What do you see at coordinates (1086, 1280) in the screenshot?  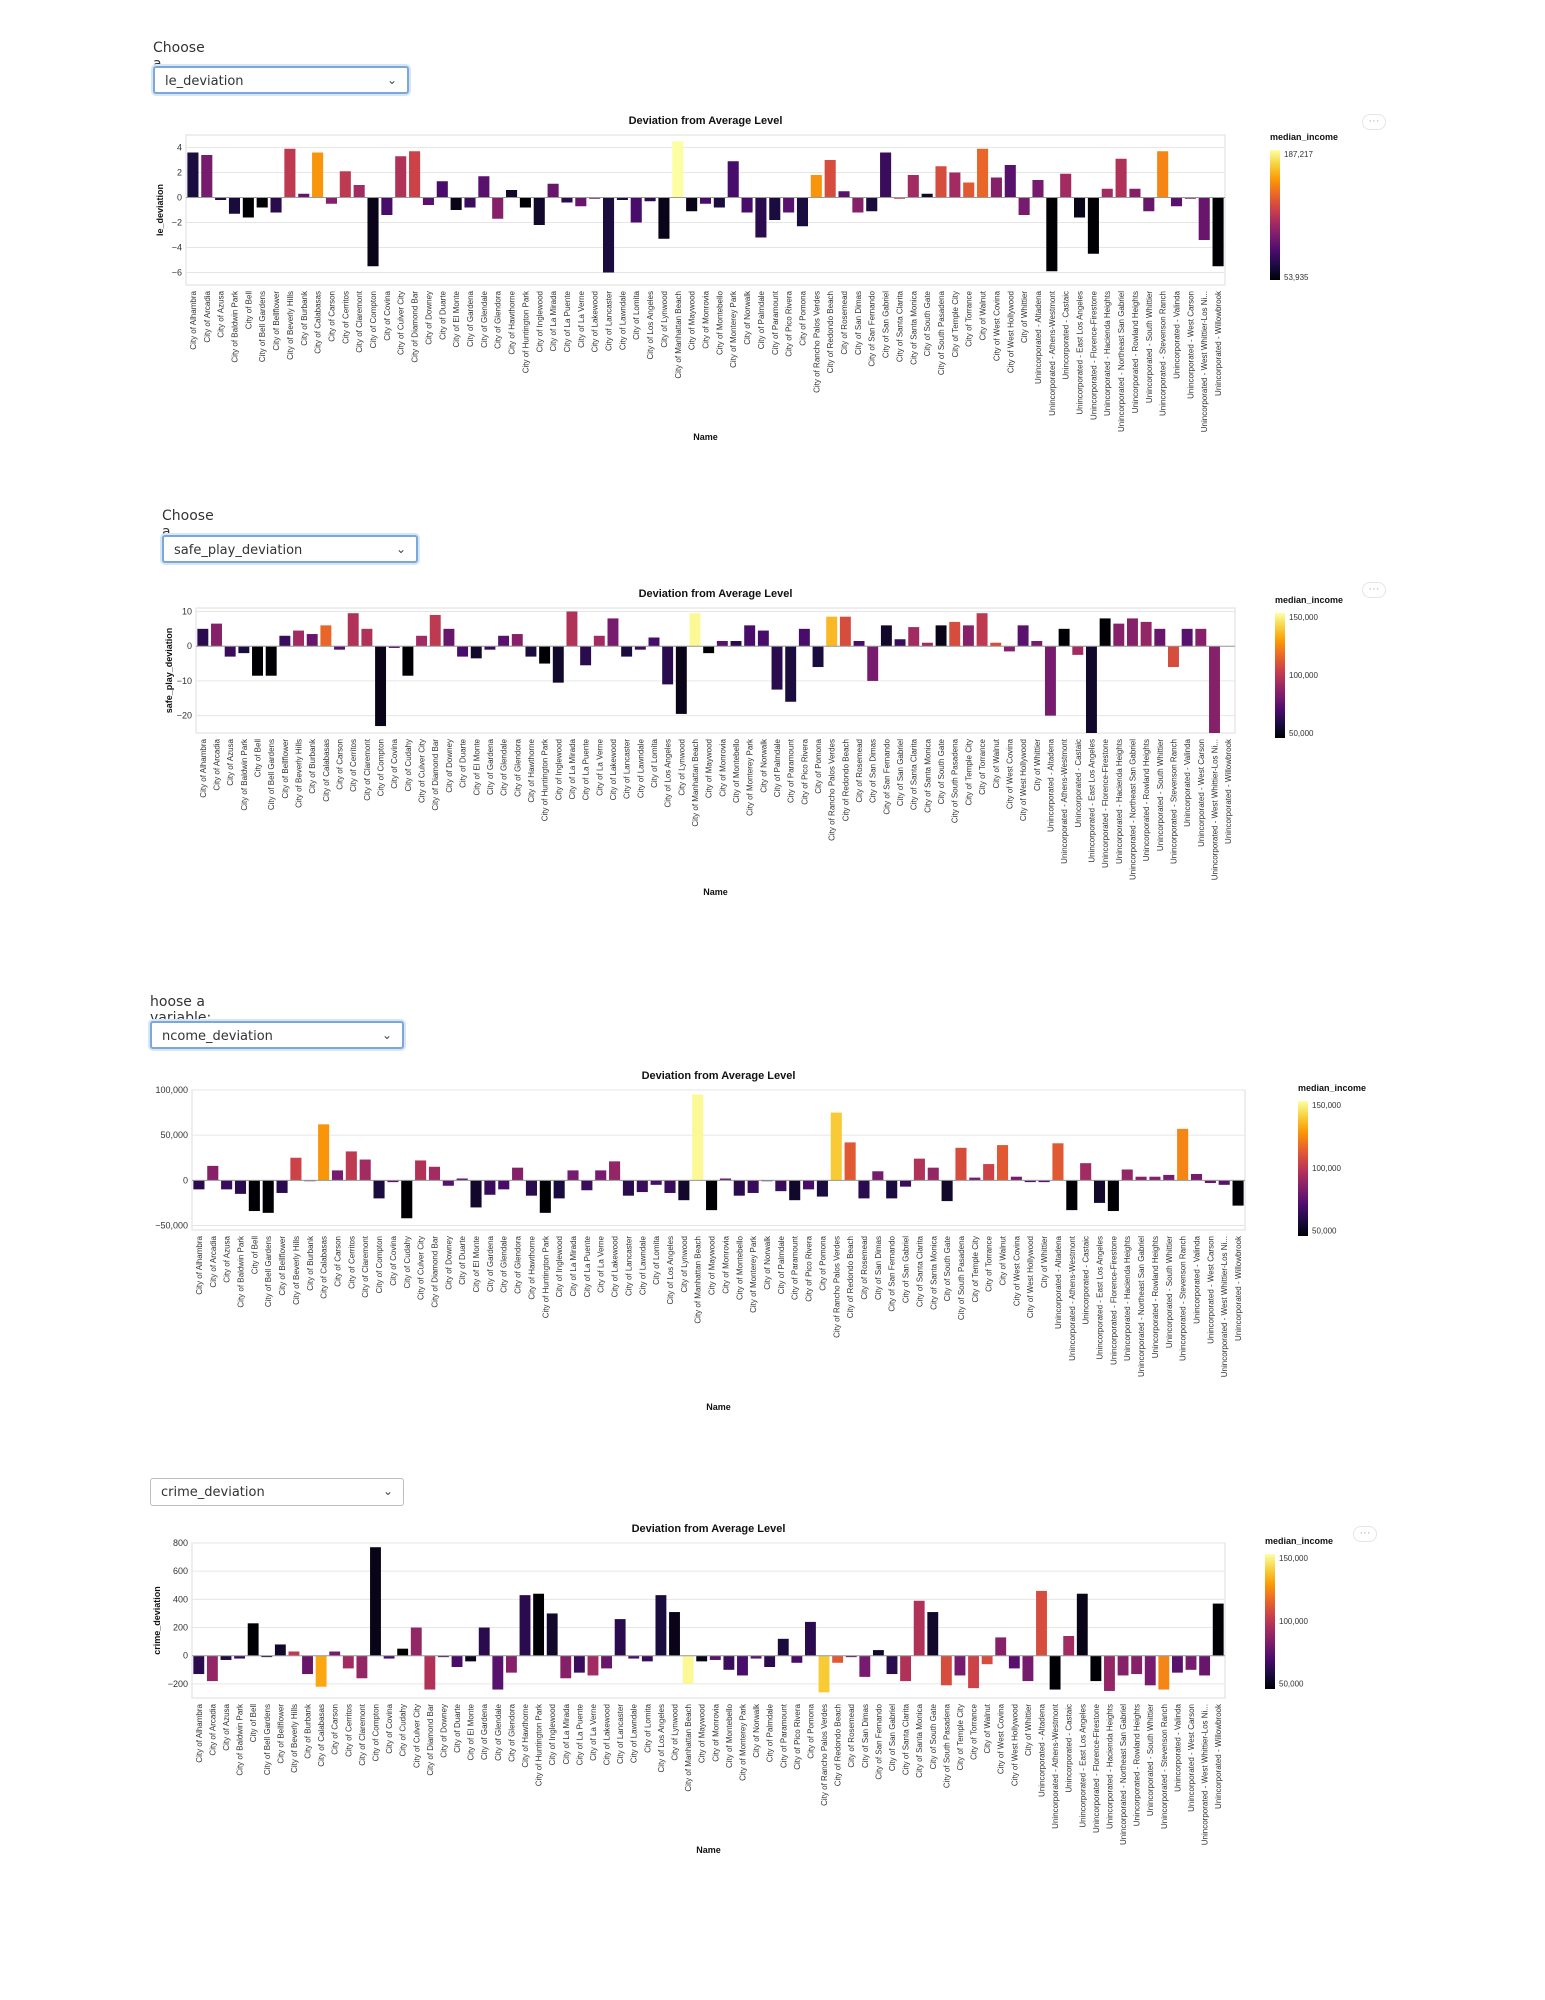 I see `x-tick-label: Unincorporated - Castaic` at bounding box center [1086, 1280].